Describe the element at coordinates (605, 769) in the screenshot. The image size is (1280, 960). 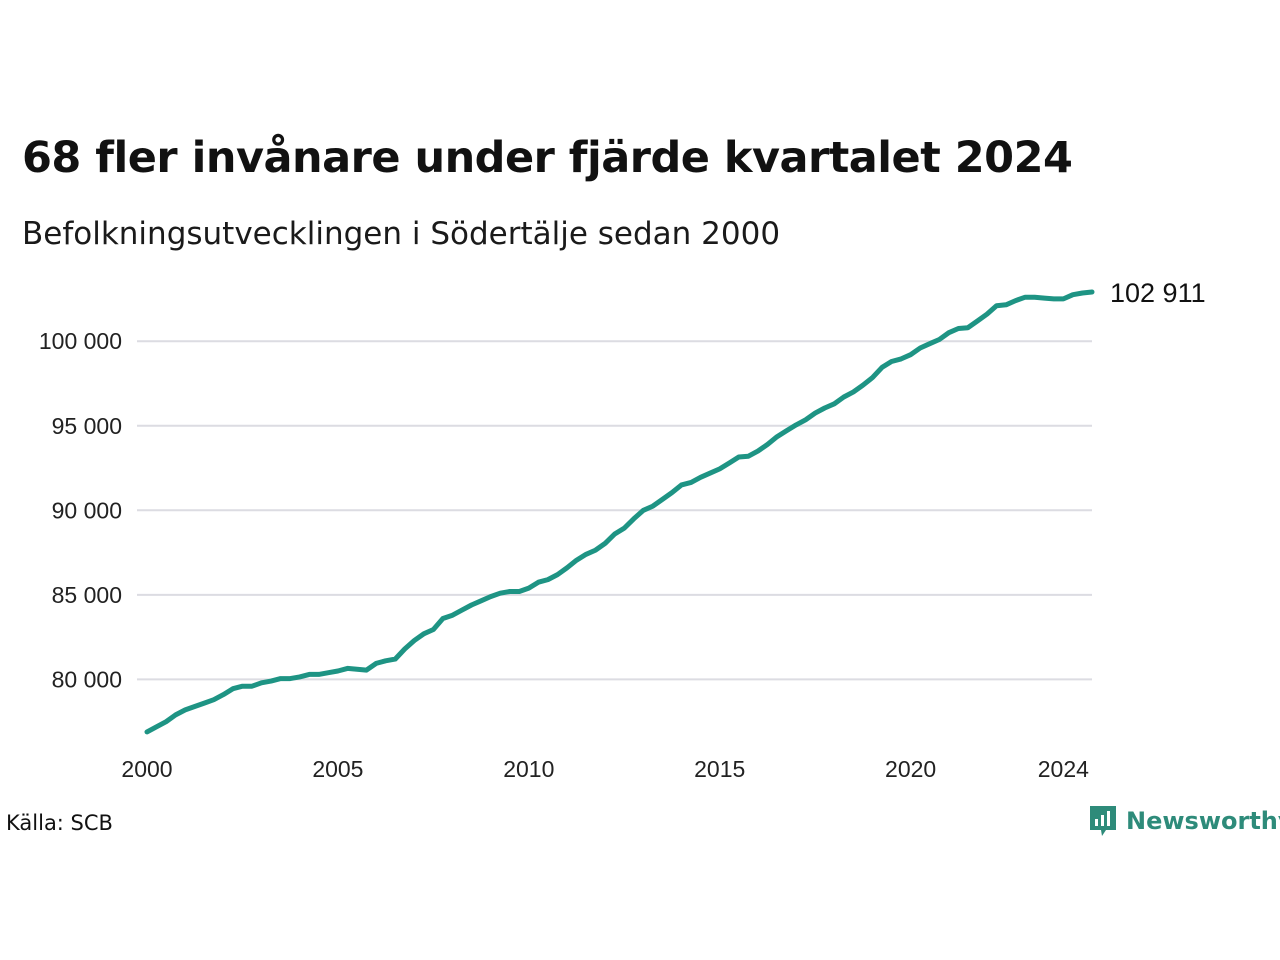
I see `x-axis-ticks: 2000 2005 2010 2015 2020 2024` at that location.